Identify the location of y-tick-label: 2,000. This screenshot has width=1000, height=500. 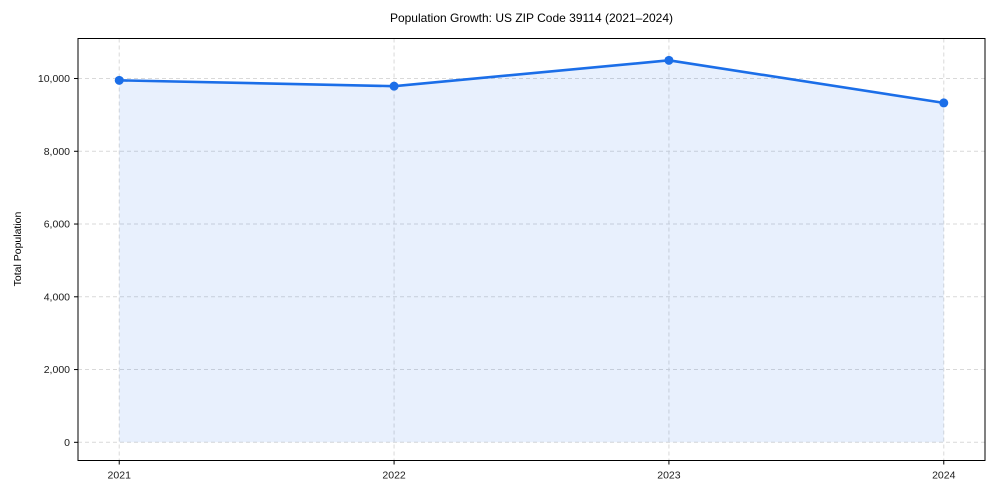
(57, 370).